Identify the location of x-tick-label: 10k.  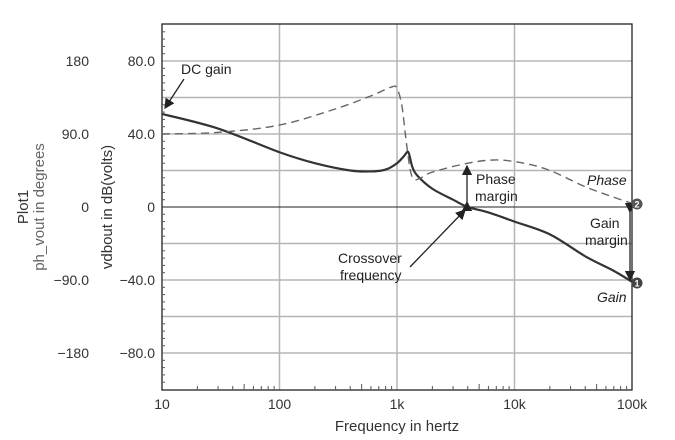
(515, 404).